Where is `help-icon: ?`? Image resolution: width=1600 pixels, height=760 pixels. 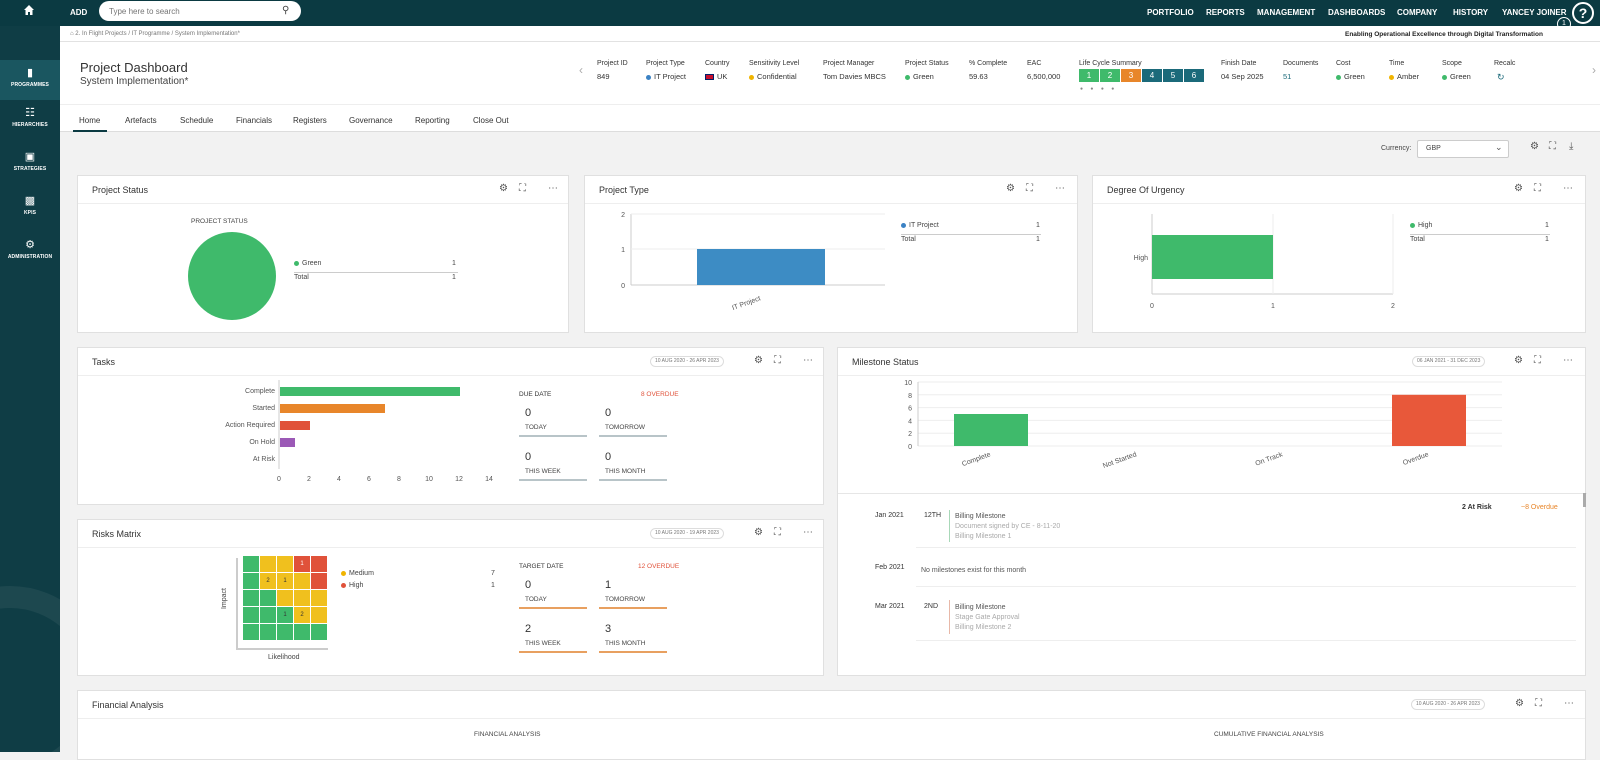 help-icon: ? is located at coordinates (1583, 13).